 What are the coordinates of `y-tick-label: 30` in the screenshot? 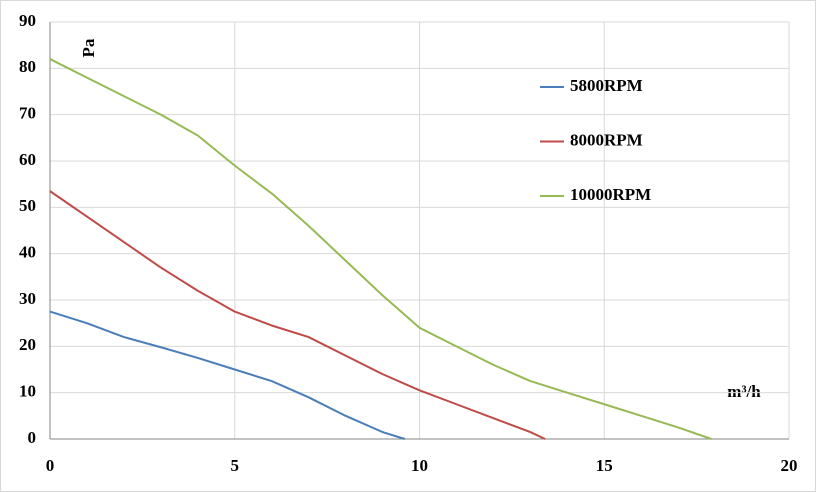 It's located at (27, 298).